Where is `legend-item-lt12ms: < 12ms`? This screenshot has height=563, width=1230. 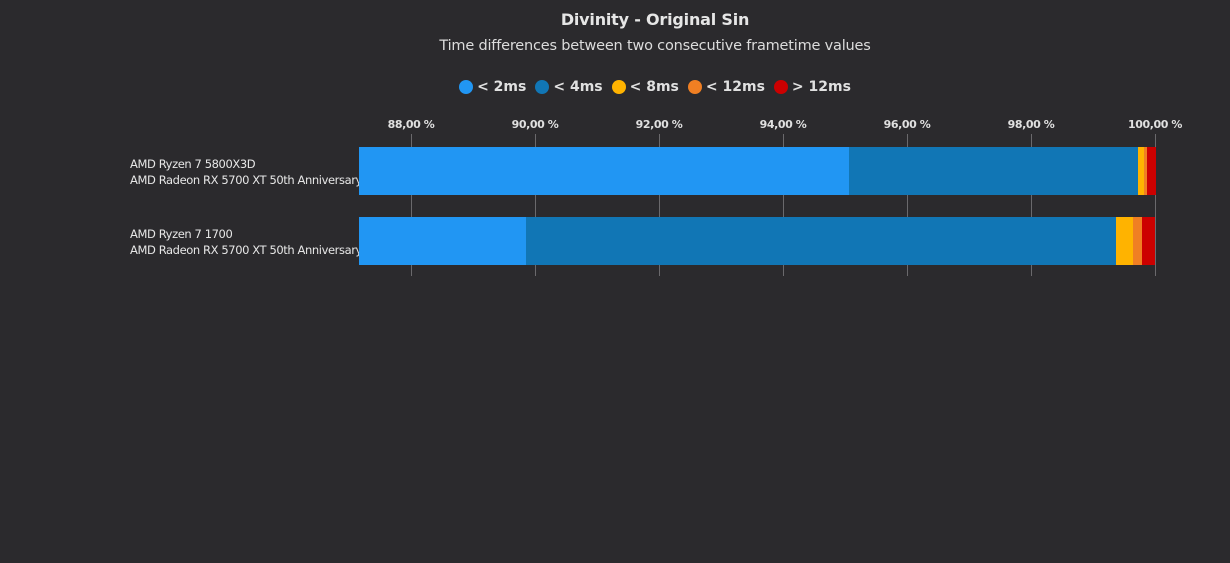
legend-item-lt12ms: < 12ms is located at coordinates (726, 87).